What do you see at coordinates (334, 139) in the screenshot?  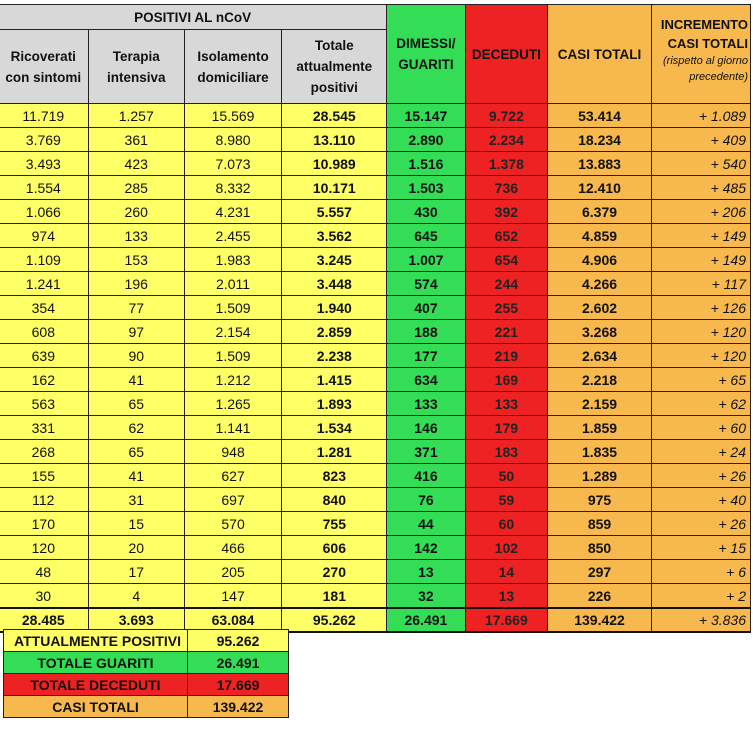 I see `table-cell: 13.110` at bounding box center [334, 139].